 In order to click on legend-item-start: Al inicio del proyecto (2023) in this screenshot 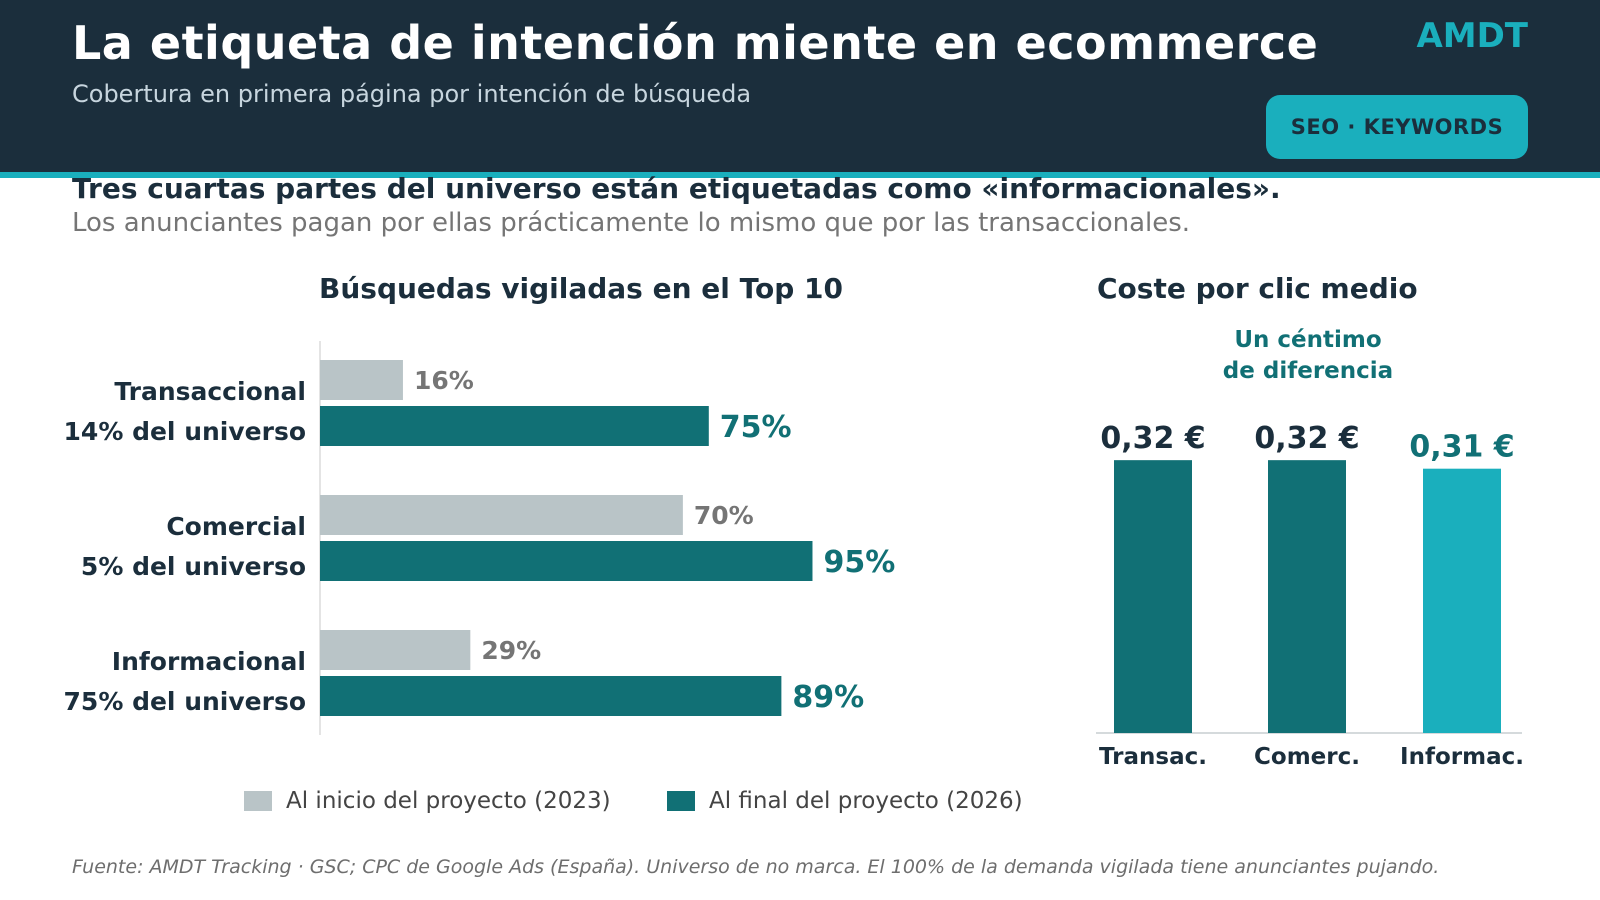, I will do `click(427, 801)`.